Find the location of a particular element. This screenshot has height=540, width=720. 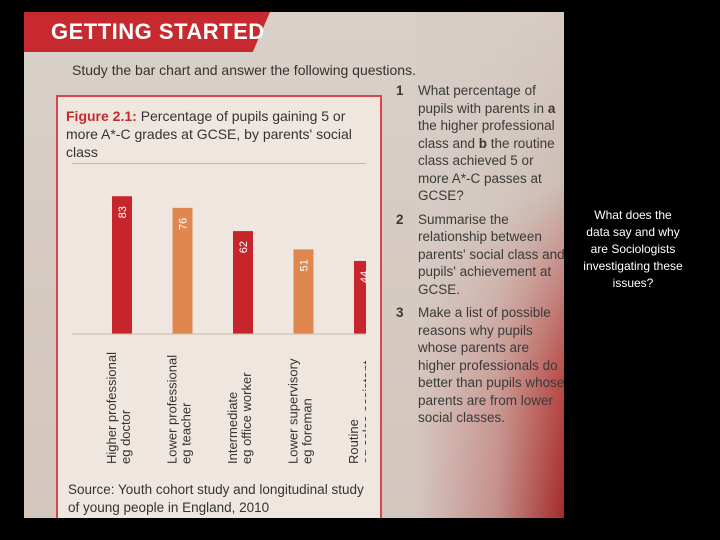

chart-category-label: Lower supervisory is located at coordinates (293, 411).